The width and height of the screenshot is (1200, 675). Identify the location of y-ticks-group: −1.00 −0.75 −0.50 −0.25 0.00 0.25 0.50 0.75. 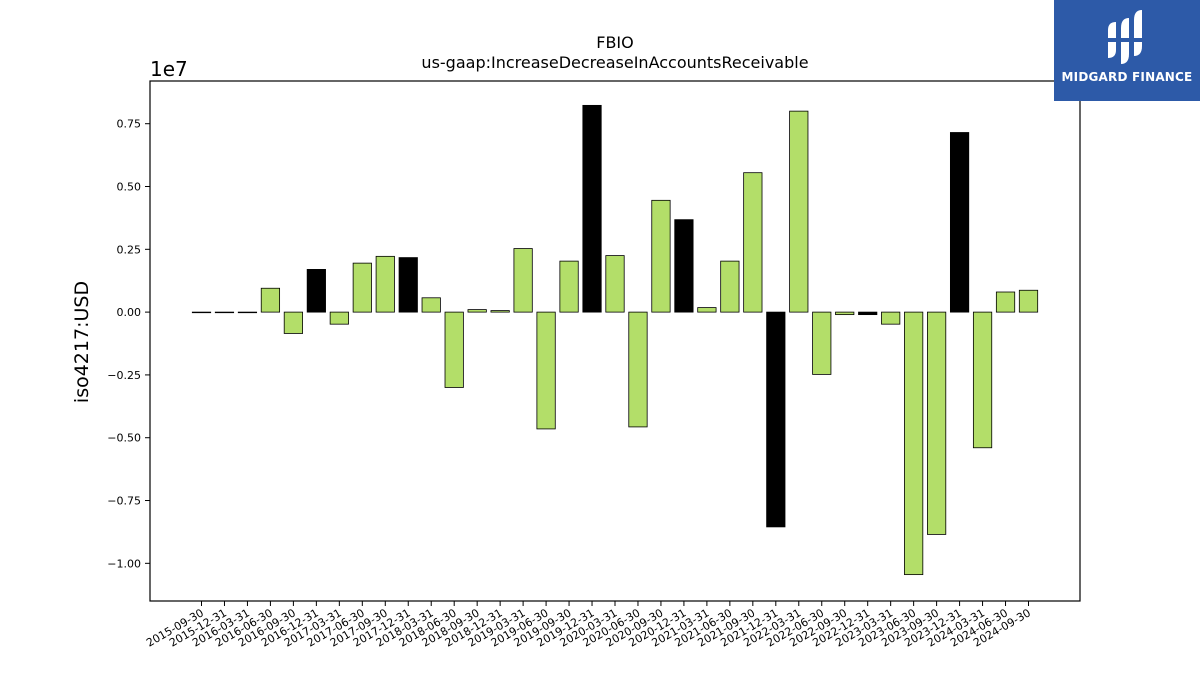
(128, 344).